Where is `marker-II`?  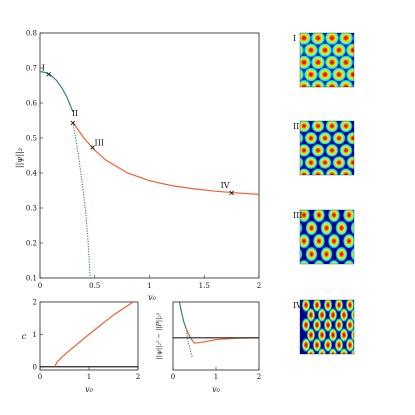
marker-II is located at coordinates (73, 123).